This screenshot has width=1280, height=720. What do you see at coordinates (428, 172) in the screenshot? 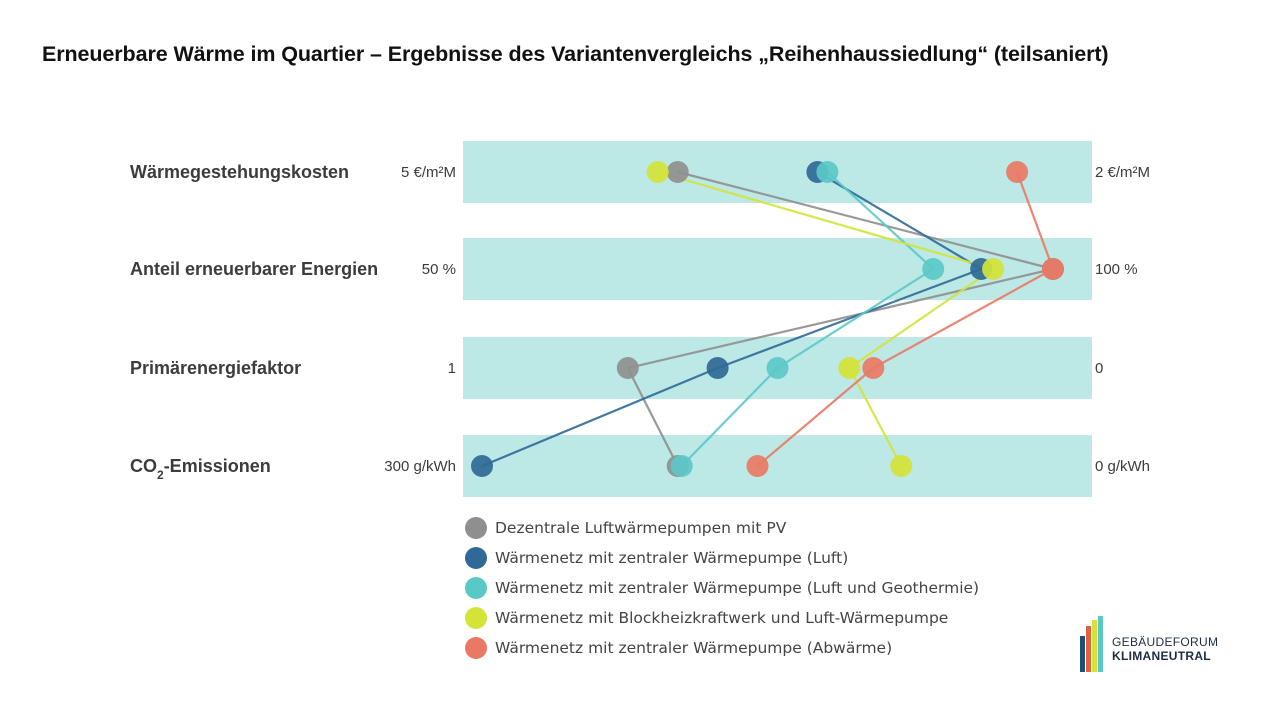
I see `axis-left-label: 5 €/m²M` at bounding box center [428, 172].